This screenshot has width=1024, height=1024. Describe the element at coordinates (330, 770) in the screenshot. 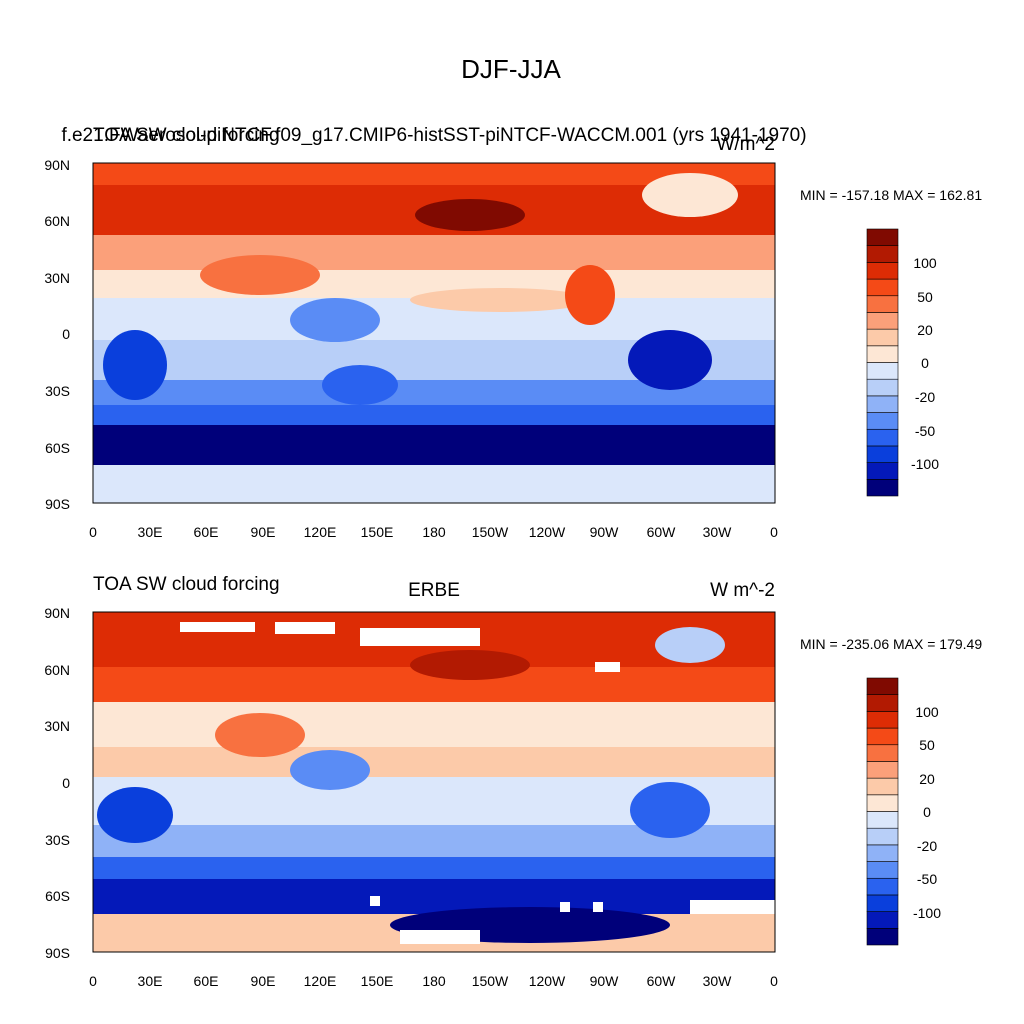

I see `maritime-anomaly` at that location.